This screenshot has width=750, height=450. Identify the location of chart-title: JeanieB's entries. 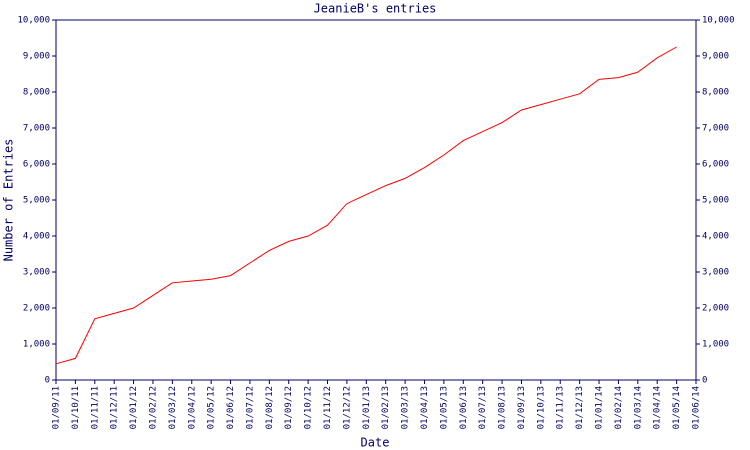
(375, 9).